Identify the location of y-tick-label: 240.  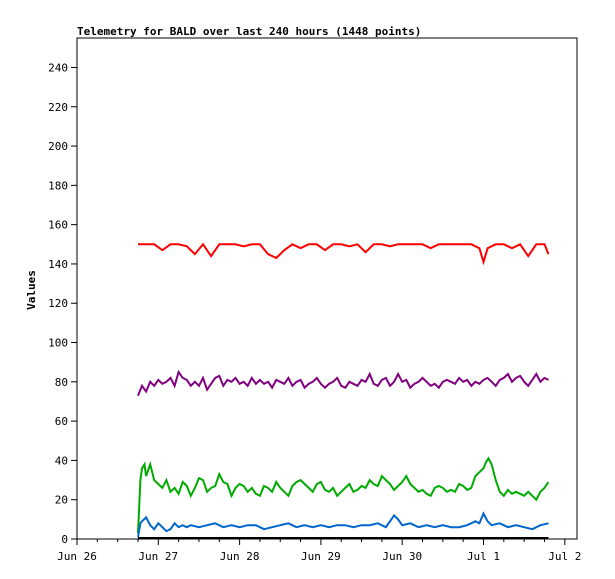
(58, 67).